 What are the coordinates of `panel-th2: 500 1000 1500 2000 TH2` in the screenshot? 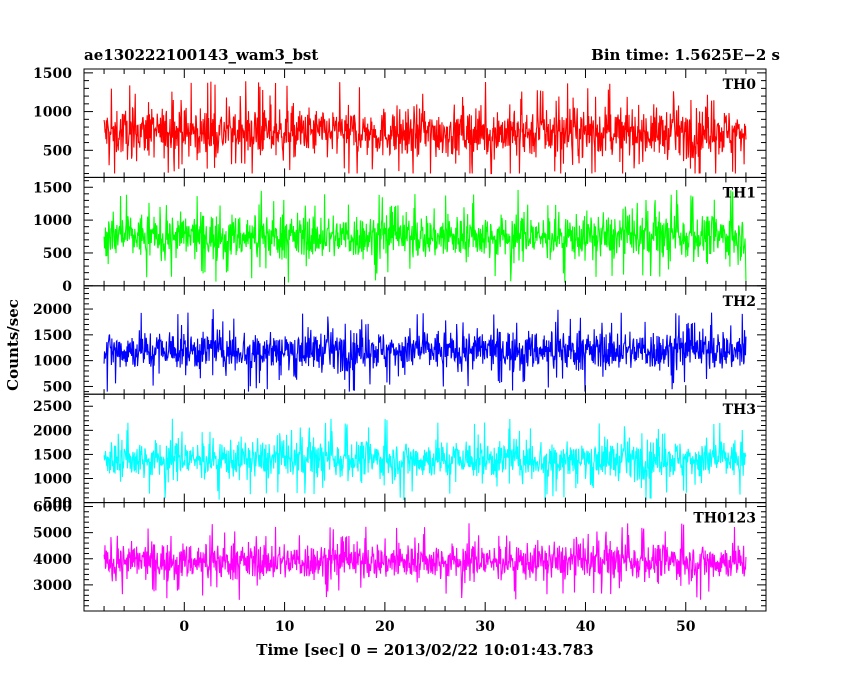 It's located at (400, 340).